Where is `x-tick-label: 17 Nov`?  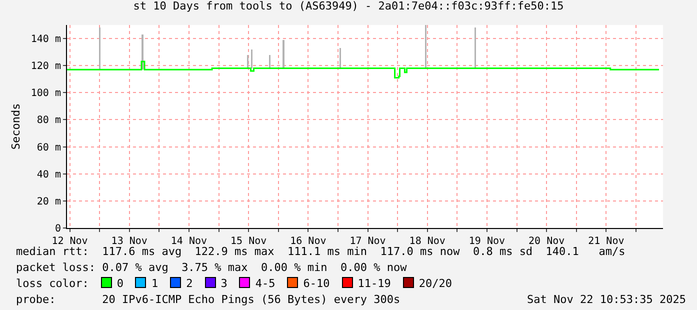 x-tick-label: 17 Nov is located at coordinates (368, 241).